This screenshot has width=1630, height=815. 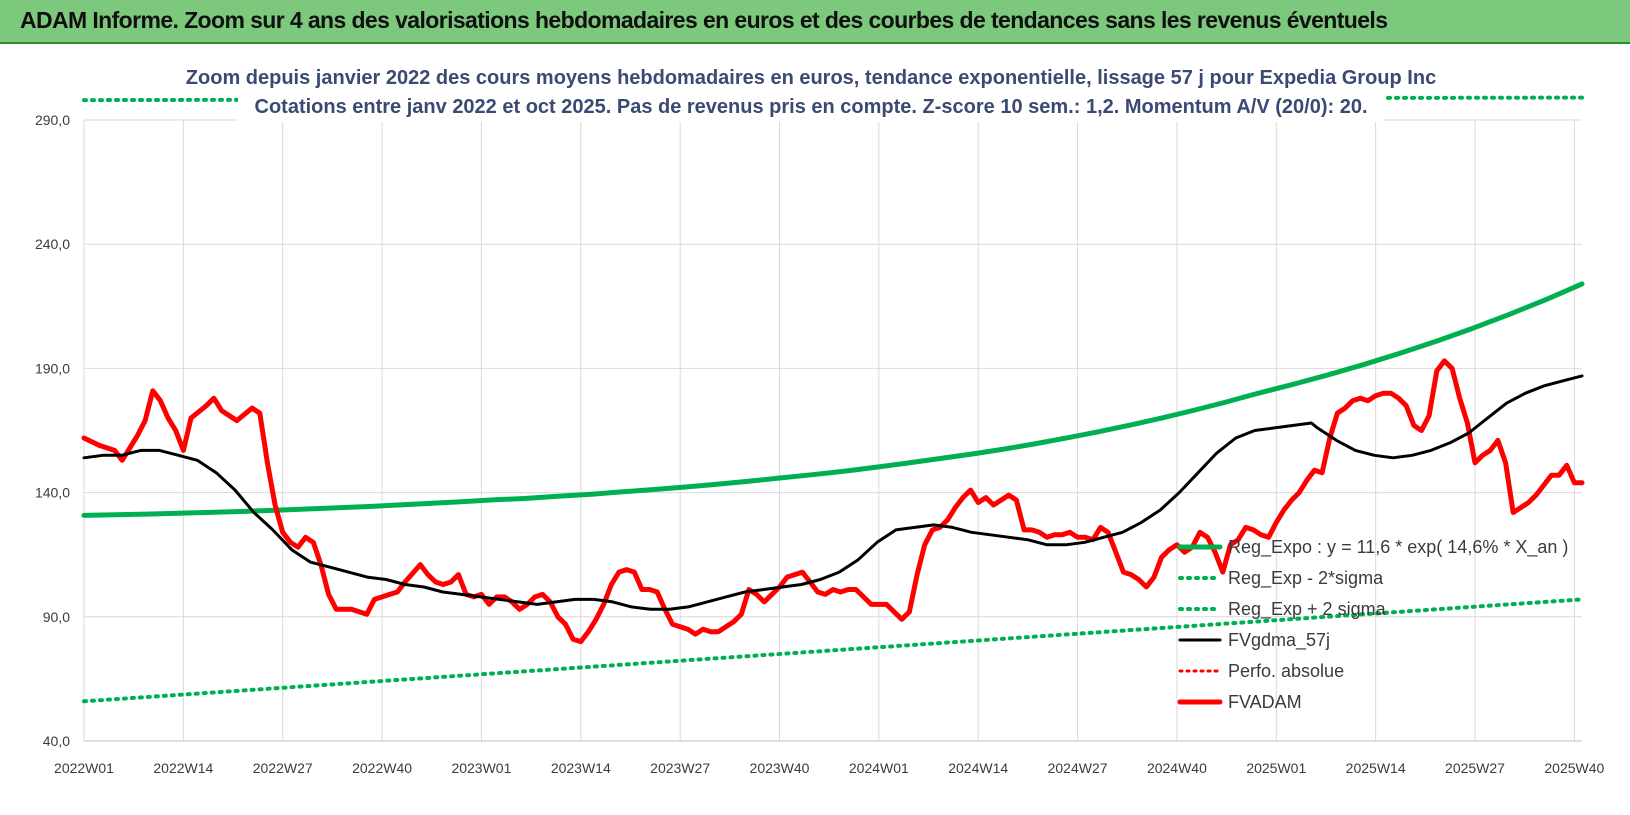 I want to click on x-tick-label: 2025W40, so click(x=1574, y=768).